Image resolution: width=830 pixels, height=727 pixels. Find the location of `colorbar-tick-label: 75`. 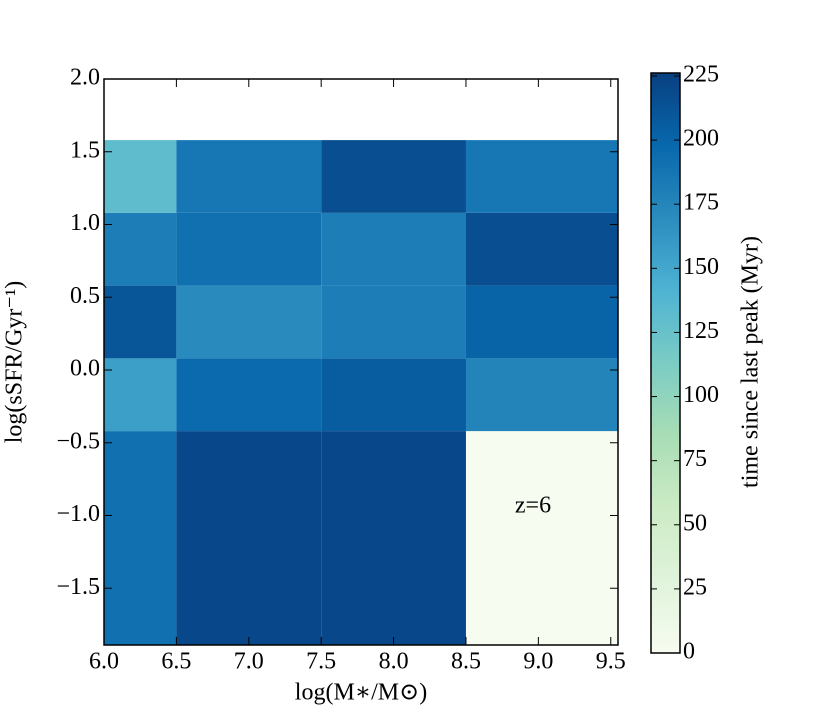

colorbar-tick-label: 75 is located at coordinates (695, 459).